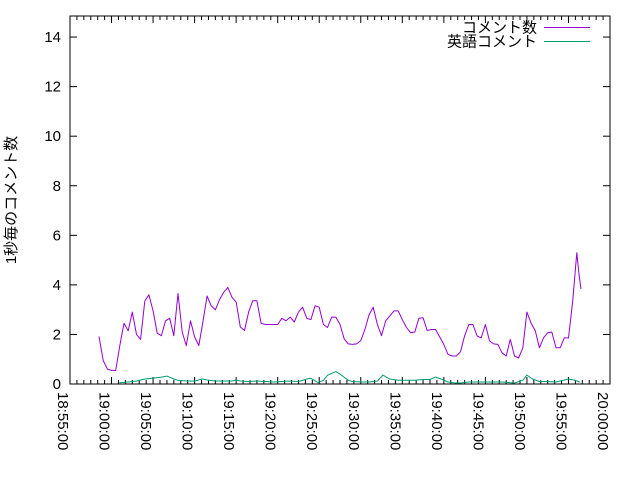 This screenshot has width=640, height=485. What do you see at coordinates (353, 421) in the screenshot?
I see `x-tick-label: 19:30:00` at bounding box center [353, 421].